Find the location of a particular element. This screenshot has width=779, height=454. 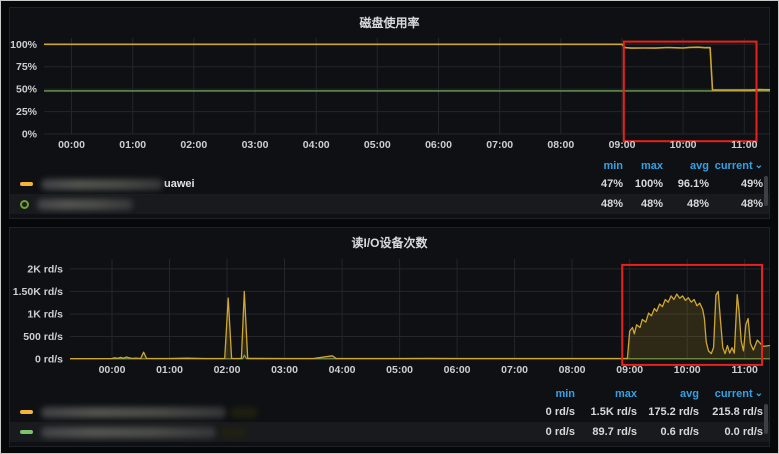

legend-row: 0 rd/s 89.7 rd/s 0.6 rd/s 0.0 rd/s is located at coordinates (389, 432).